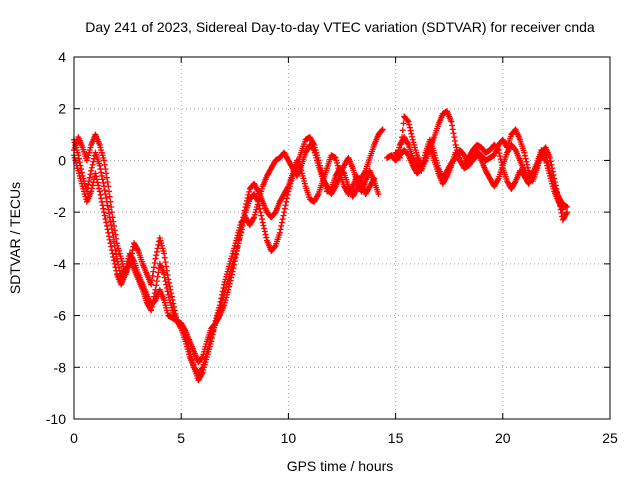 The height and width of the screenshot is (480, 640). Describe the element at coordinates (610, 438) in the screenshot. I see `x-tick-label: 25` at that location.